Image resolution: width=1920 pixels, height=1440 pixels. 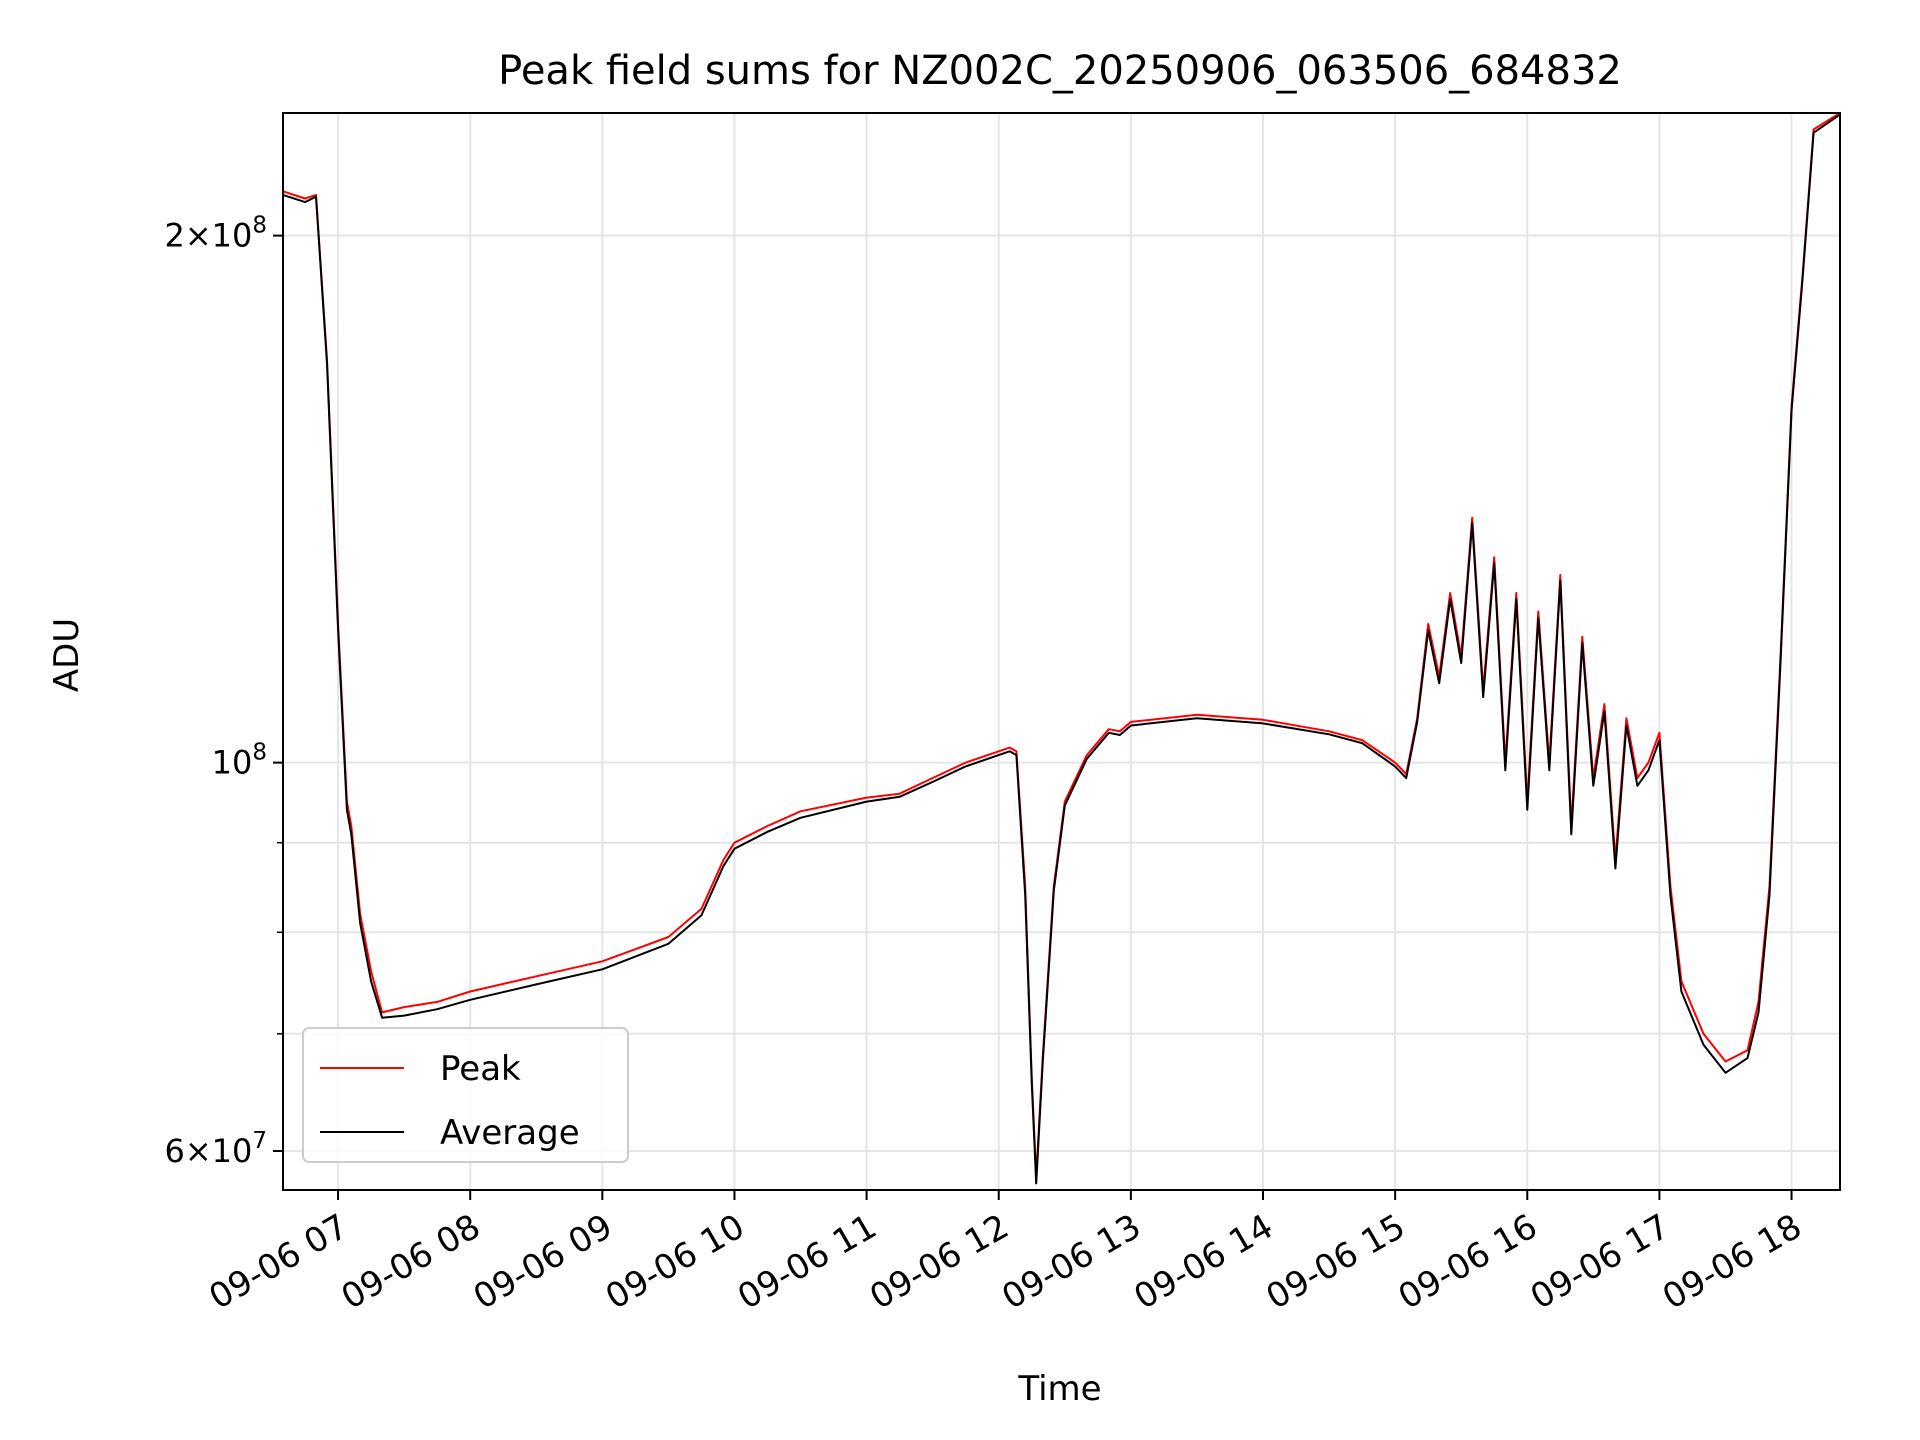 What do you see at coordinates (239, 761) in the screenshot?
I see `y-tick-label: 108` at bounding box center [239, 761].